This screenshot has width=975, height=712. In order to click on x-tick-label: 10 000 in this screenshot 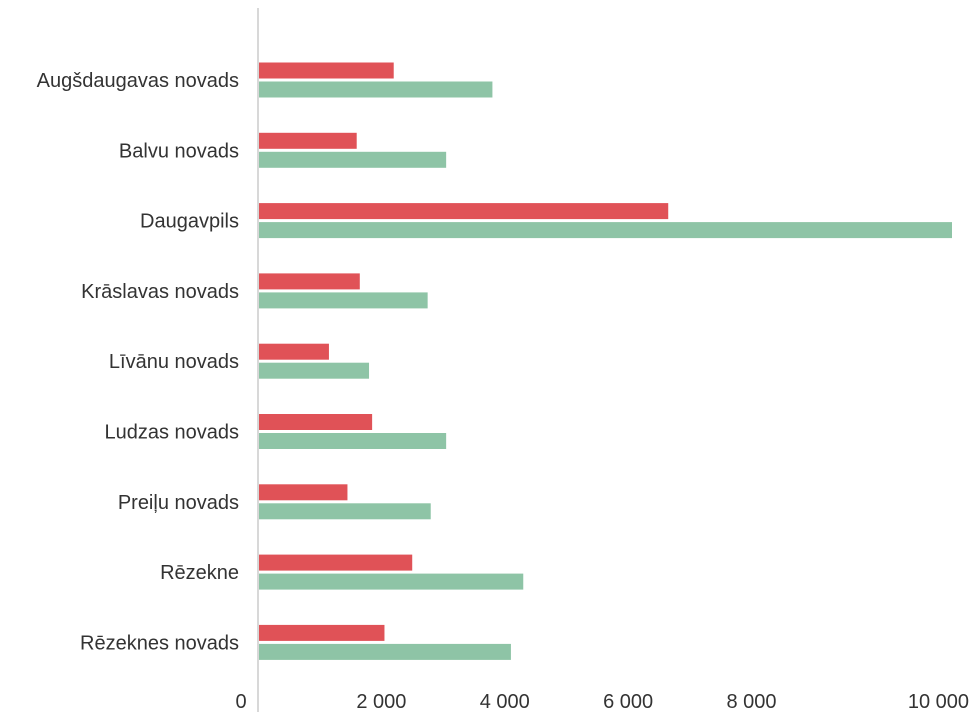, I will do `click(938, 701)`.